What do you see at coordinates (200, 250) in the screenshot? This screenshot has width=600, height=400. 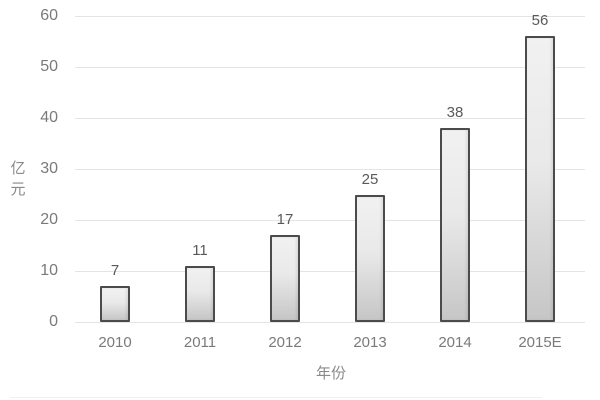 I see `bar-value-label: 11` at bounding box center [200, 250].